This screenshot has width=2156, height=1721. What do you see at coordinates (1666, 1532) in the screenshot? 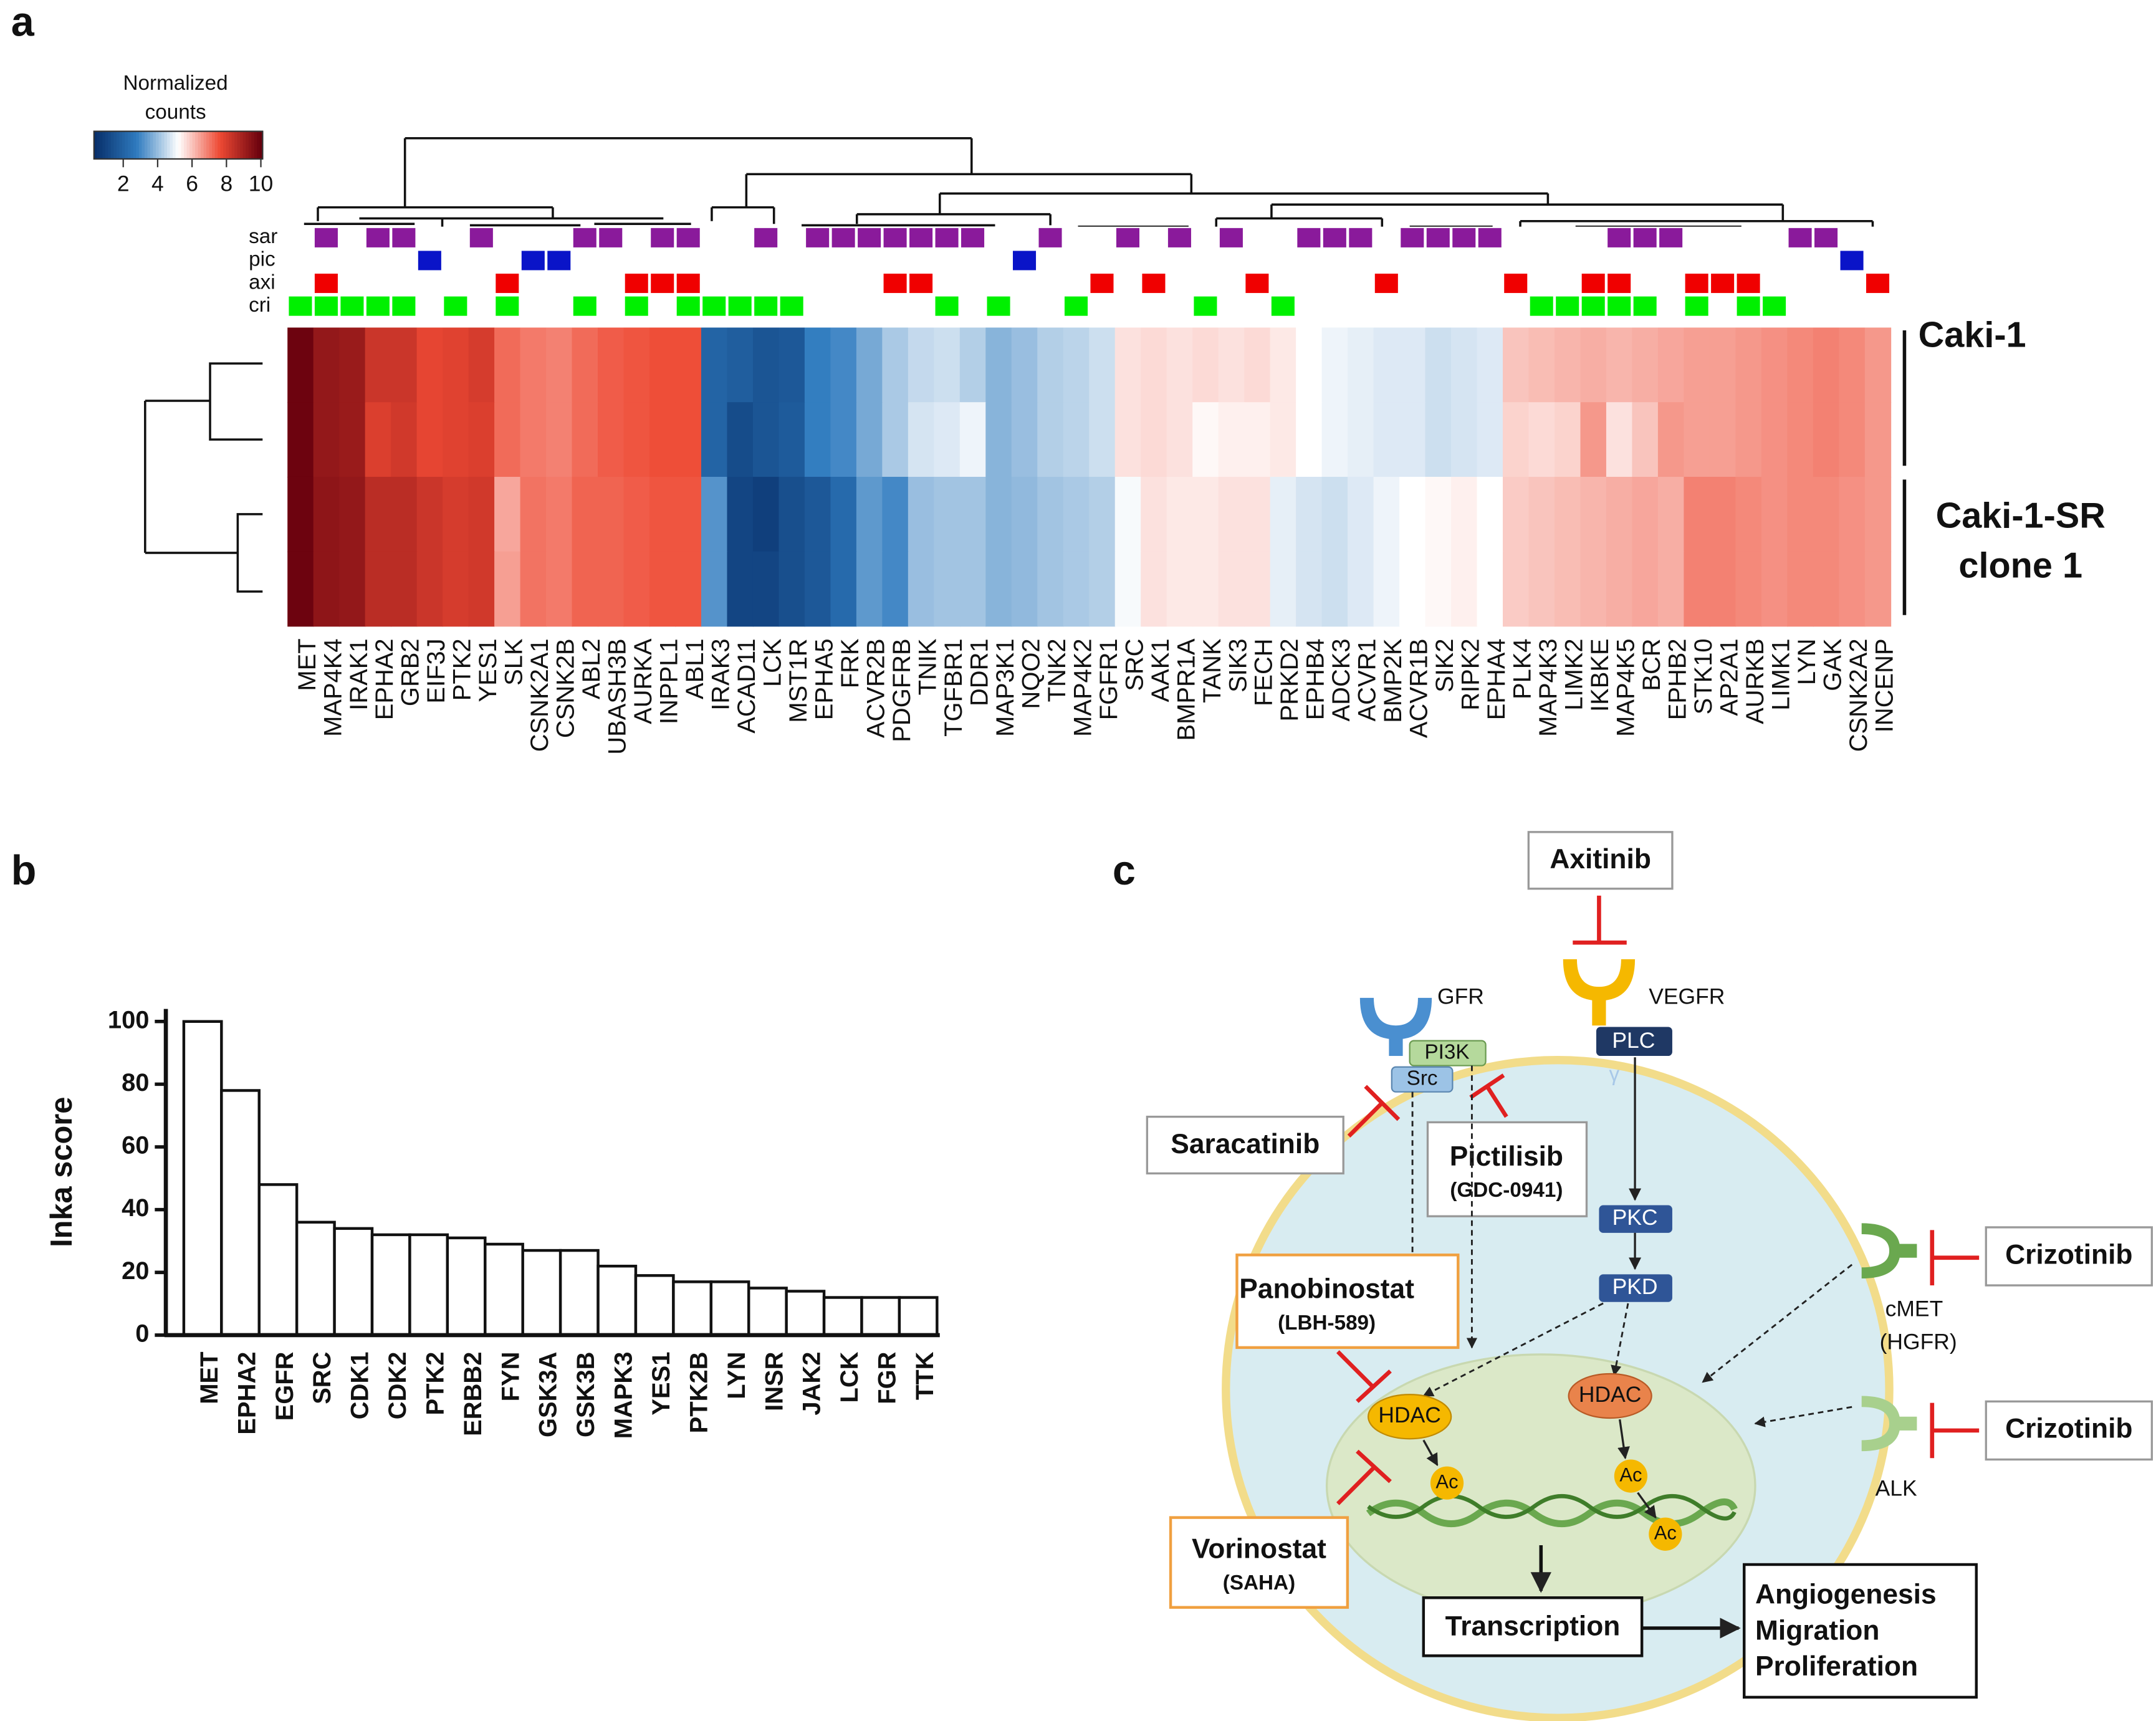
I see `acetyl-label: Ac` at bounding box center [1666, 1532].